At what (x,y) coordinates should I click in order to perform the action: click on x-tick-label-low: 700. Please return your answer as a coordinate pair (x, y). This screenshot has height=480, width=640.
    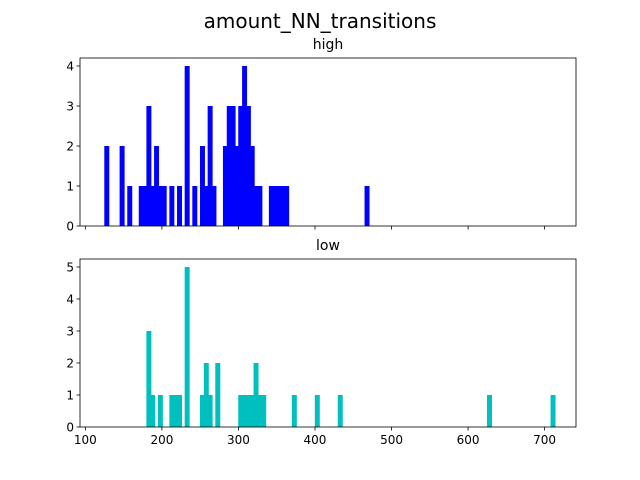
    Looking at the image, I should click on (544, 440).